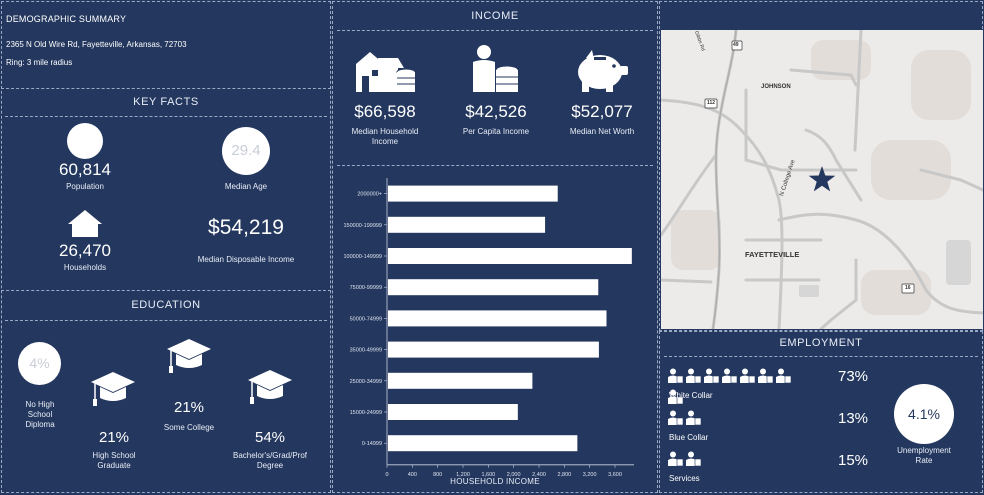  I want to click on blue-collar-value: 13%, so click(853, 418).